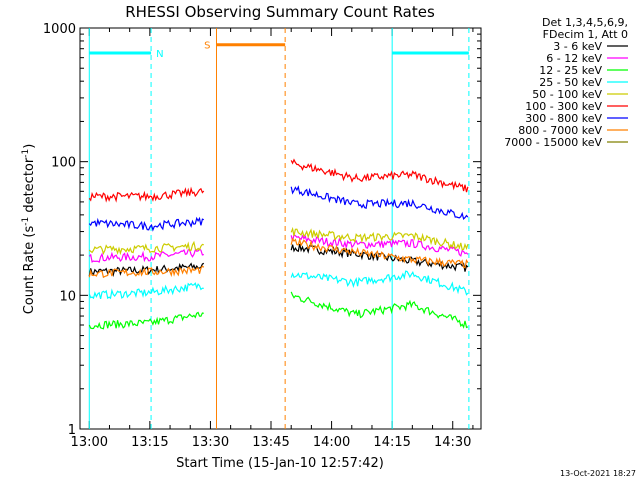 This screenshot has width=640, height=480. What do you see at coordinates (63, 163) in the screenshot?
I see `y-tick-label: 100` at bounding box center [63, 163].